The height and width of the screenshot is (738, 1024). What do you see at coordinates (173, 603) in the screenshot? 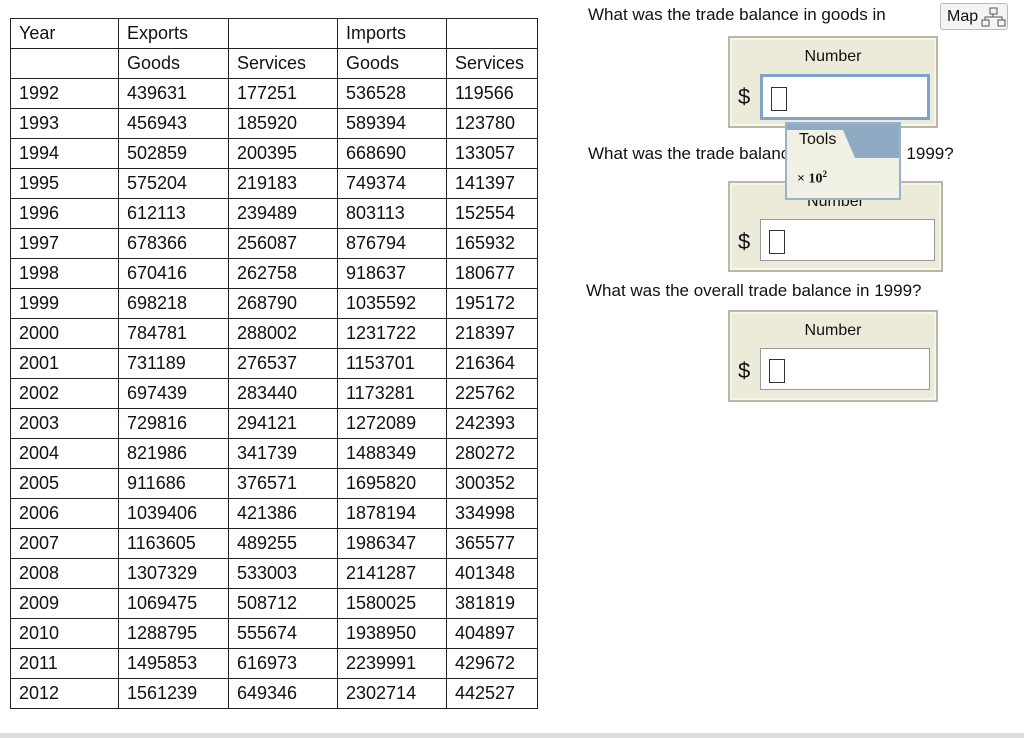
I see `value-cell: 1069475` at bounding box center [173, 603].